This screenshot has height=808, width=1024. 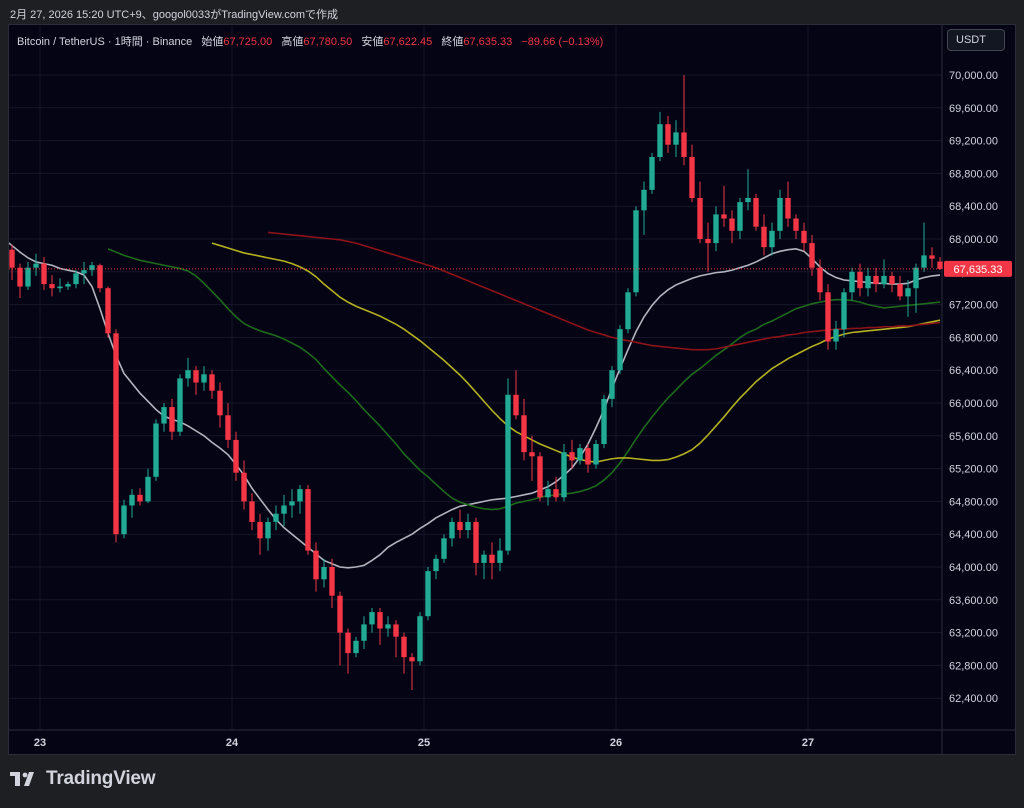 I want to click on y-tick-label: 66,800.00, so click(x=973, y=338).